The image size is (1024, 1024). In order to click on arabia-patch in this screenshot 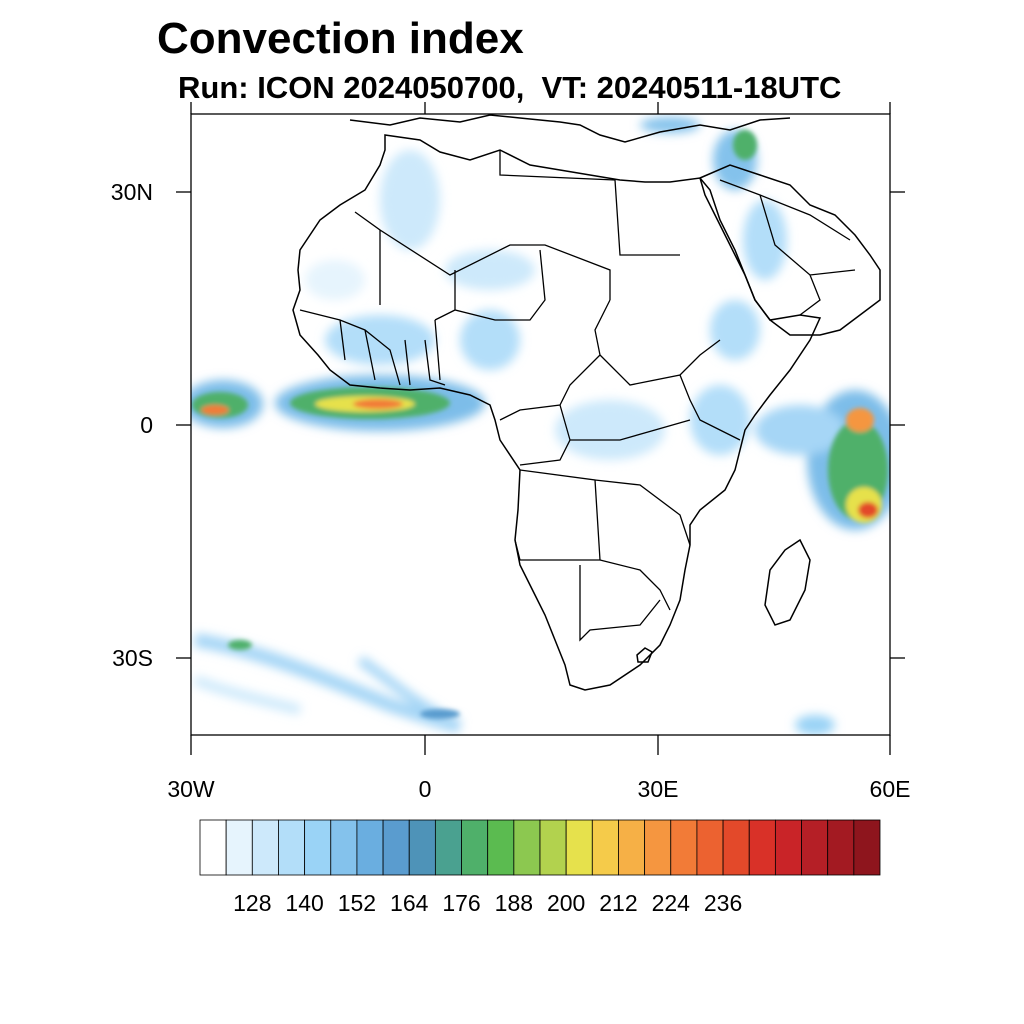, I will do `click(765, 240)`.